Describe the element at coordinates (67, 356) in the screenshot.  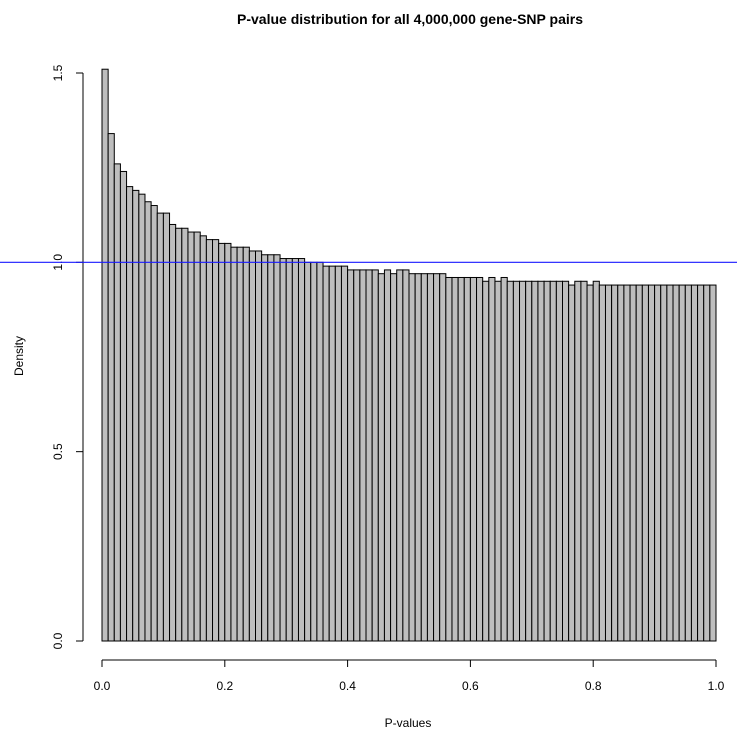
I see `y-axis: 0.00.51.01.5` at that location.